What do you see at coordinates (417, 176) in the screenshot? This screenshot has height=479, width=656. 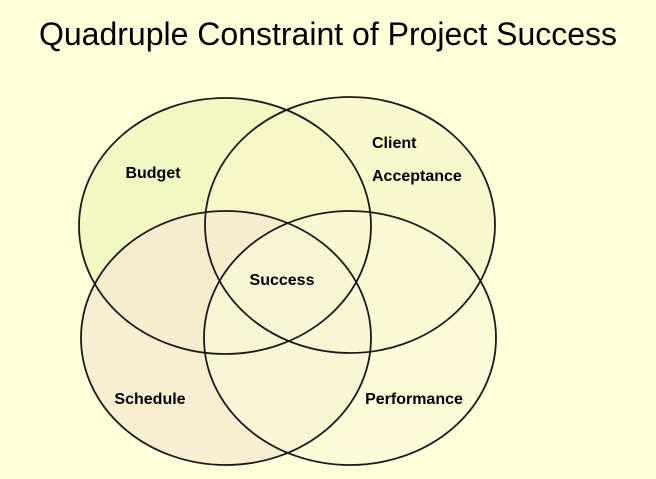 I see `label-acceptance: Acceptance` at bounding box center [417, 176].